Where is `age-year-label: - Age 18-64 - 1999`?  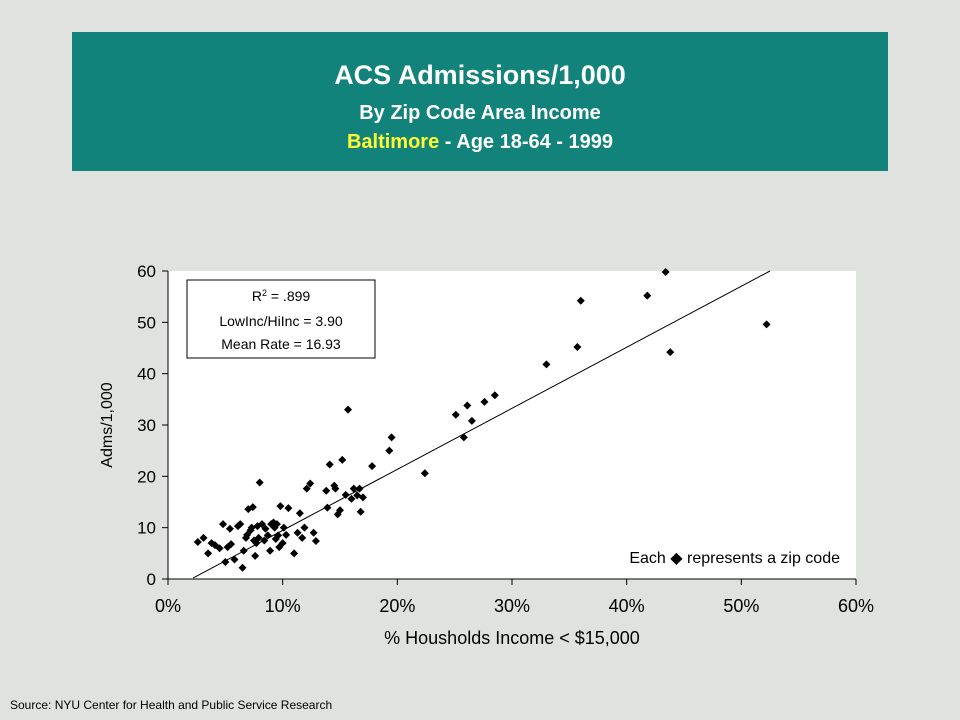
age-year-label: - Age 18-64 - 1999 is located at coordinates (526, 142).